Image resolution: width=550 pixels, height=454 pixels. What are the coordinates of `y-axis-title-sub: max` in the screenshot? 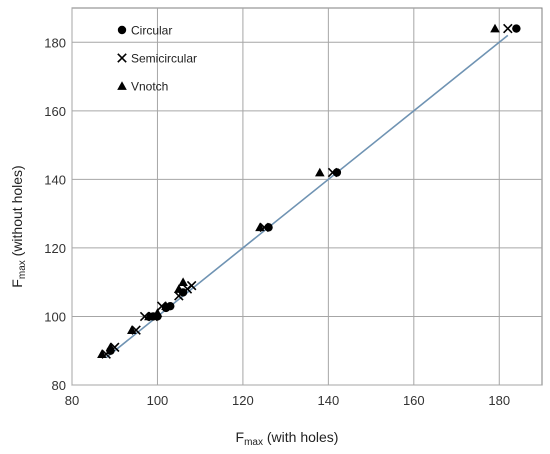 It's located at (22, 269).